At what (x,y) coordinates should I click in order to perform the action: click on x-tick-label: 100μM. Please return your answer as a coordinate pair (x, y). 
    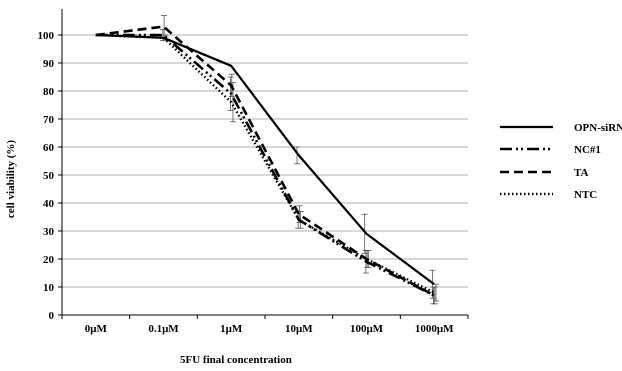
    Looking at the image, I should click on (367, 329).